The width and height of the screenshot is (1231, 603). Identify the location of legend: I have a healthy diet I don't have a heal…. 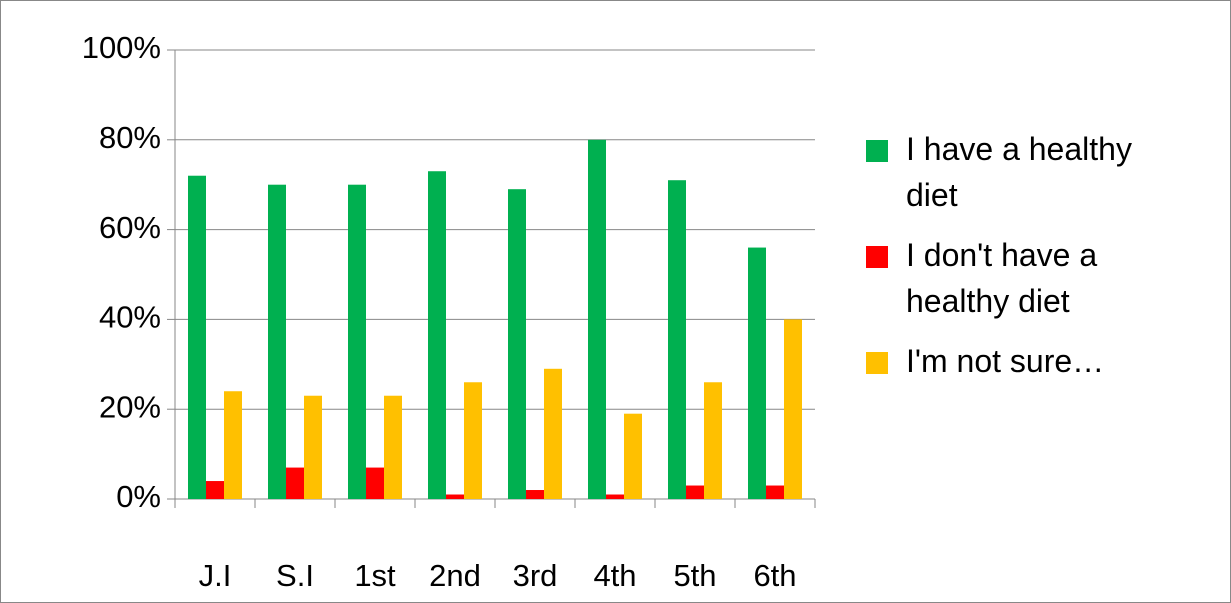
(1017, 262).